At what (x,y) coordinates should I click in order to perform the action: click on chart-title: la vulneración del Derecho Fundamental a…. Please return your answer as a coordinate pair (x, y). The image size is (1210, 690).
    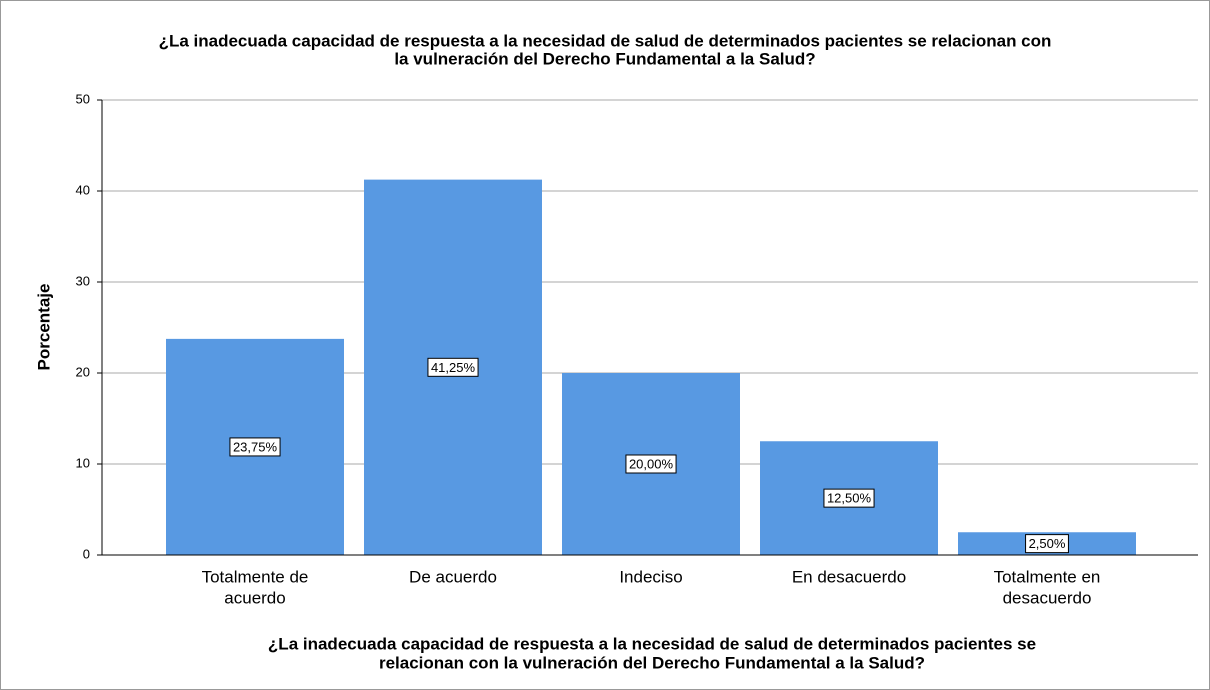
    Looking at the image, I should click on (604, 58).